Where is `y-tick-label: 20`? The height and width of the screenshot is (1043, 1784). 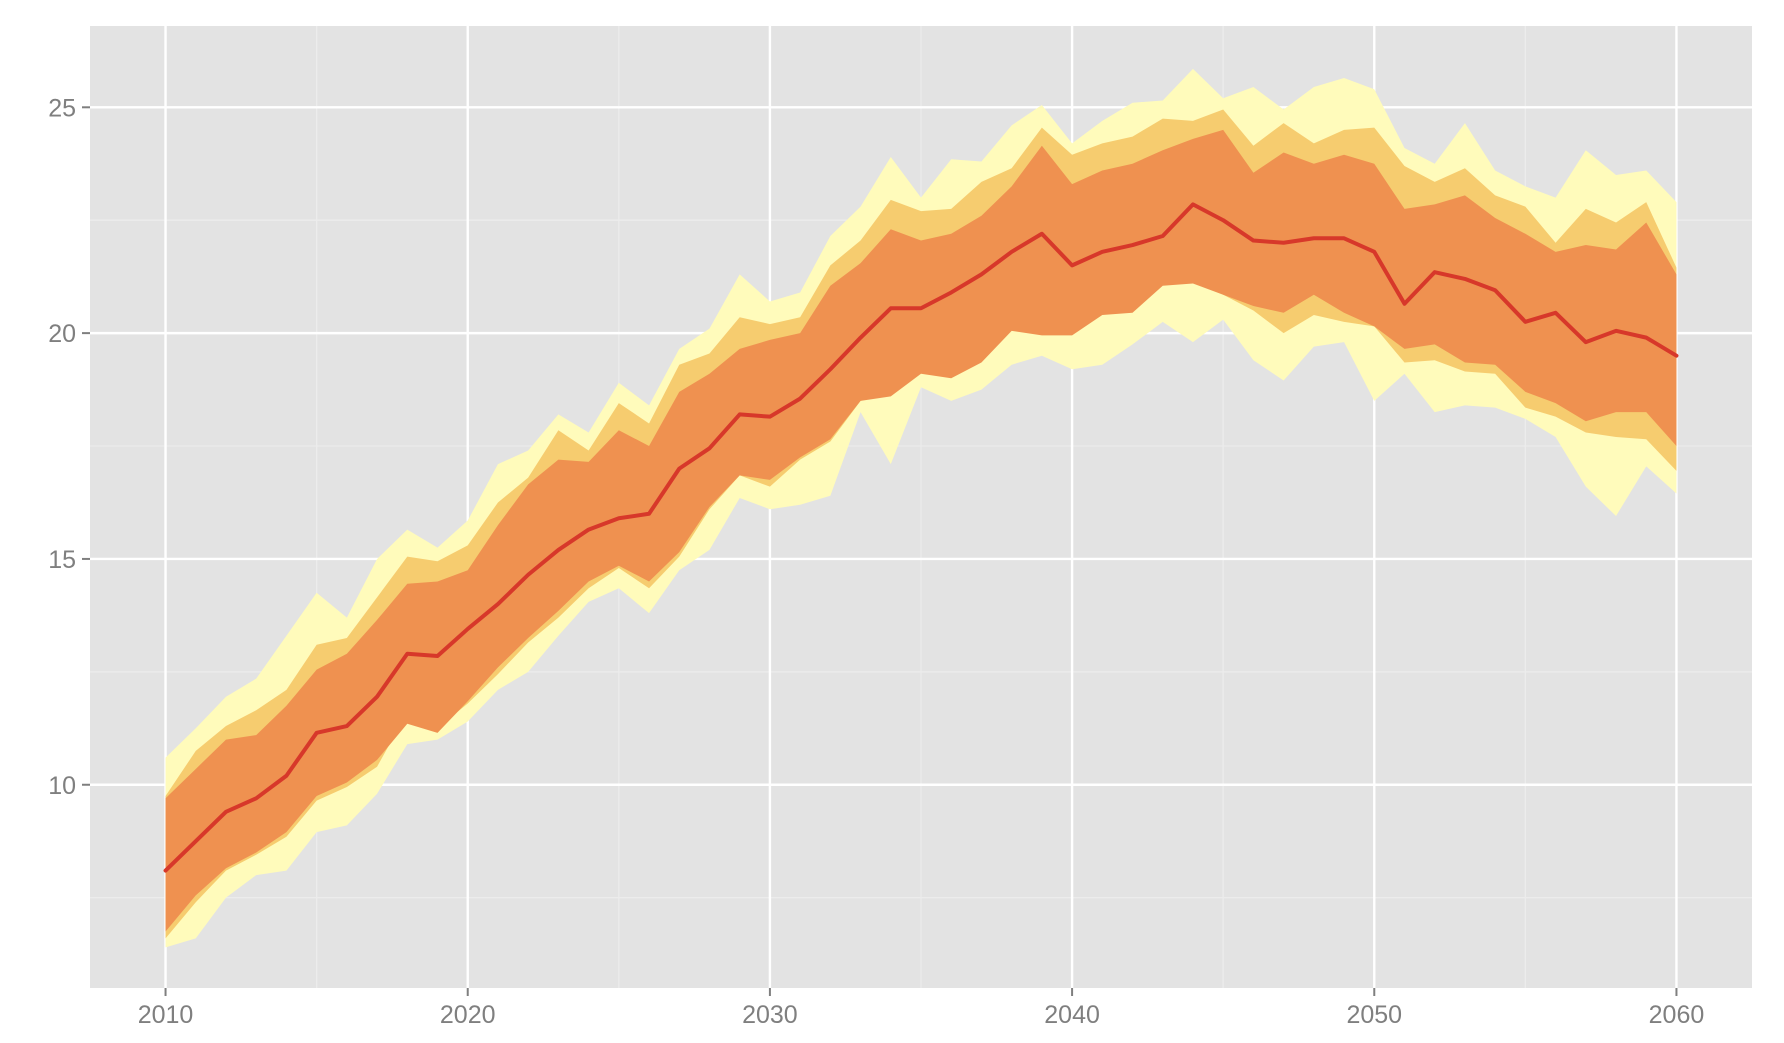
y-tick-label: 20 is located at coordinates (62, 334).